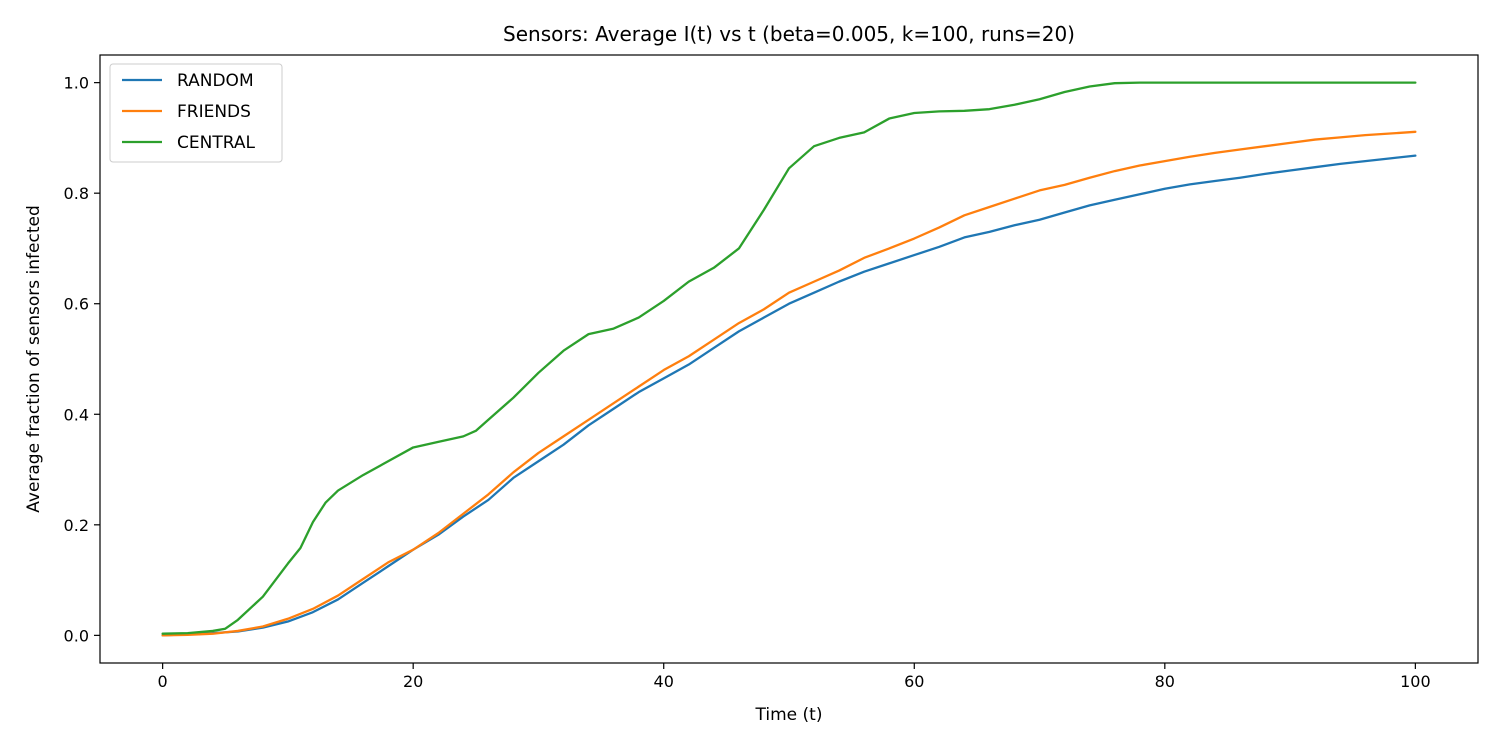  Describe the element at coordinates (76, 304) in the screenshot. I see `y-tick-label: 0.6` at that location.